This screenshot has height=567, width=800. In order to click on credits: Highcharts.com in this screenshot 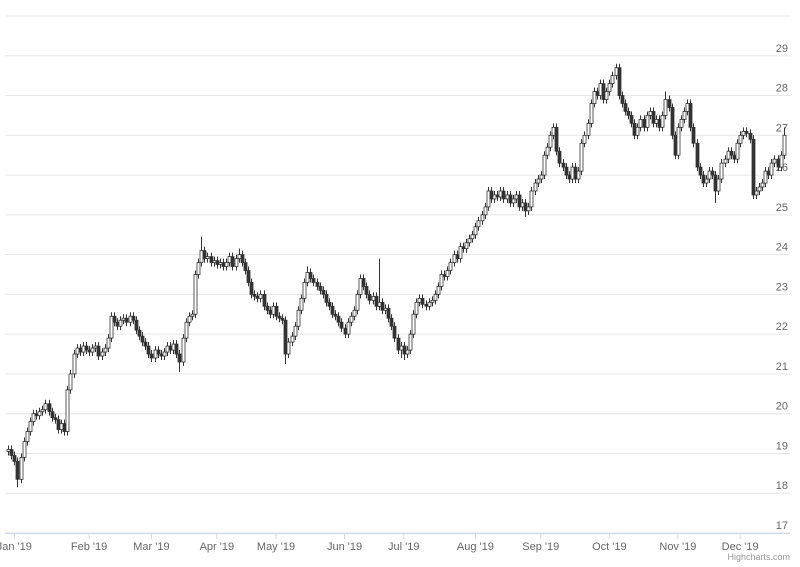, I will do `click(758, 557)`.